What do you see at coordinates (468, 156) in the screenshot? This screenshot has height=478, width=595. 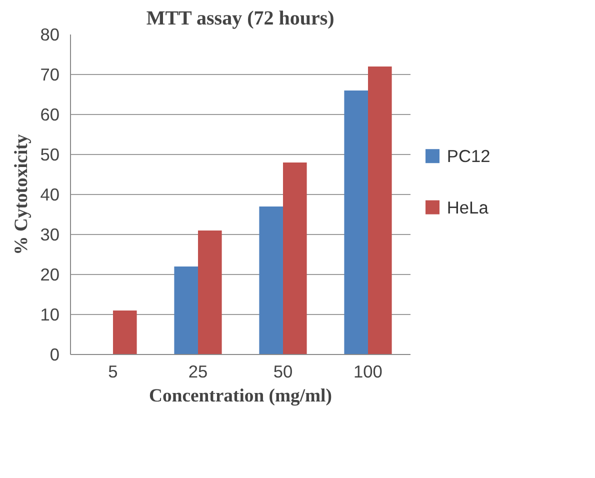 I see `legend-label: PC12` at bounding box center [468, 156].